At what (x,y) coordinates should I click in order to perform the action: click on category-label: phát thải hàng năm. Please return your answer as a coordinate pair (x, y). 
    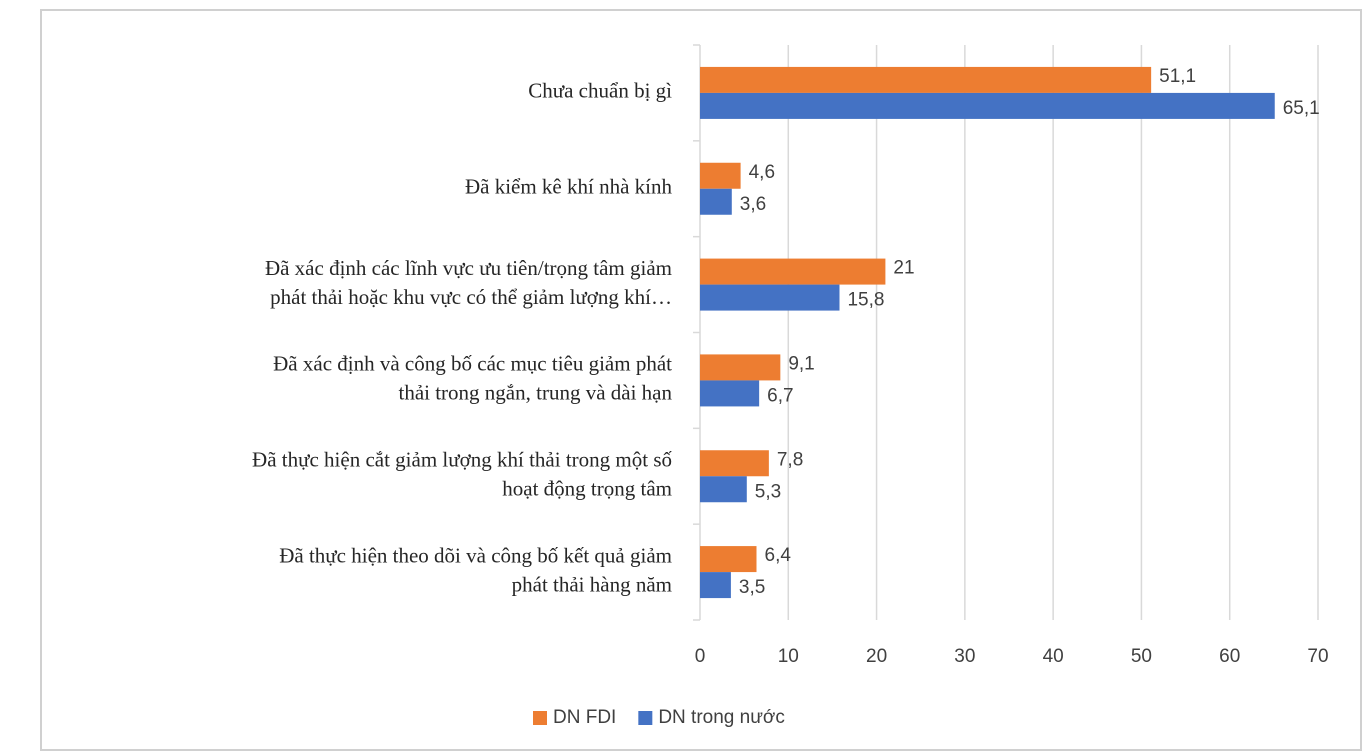
    Looking at the image, I should click on (592, 584).